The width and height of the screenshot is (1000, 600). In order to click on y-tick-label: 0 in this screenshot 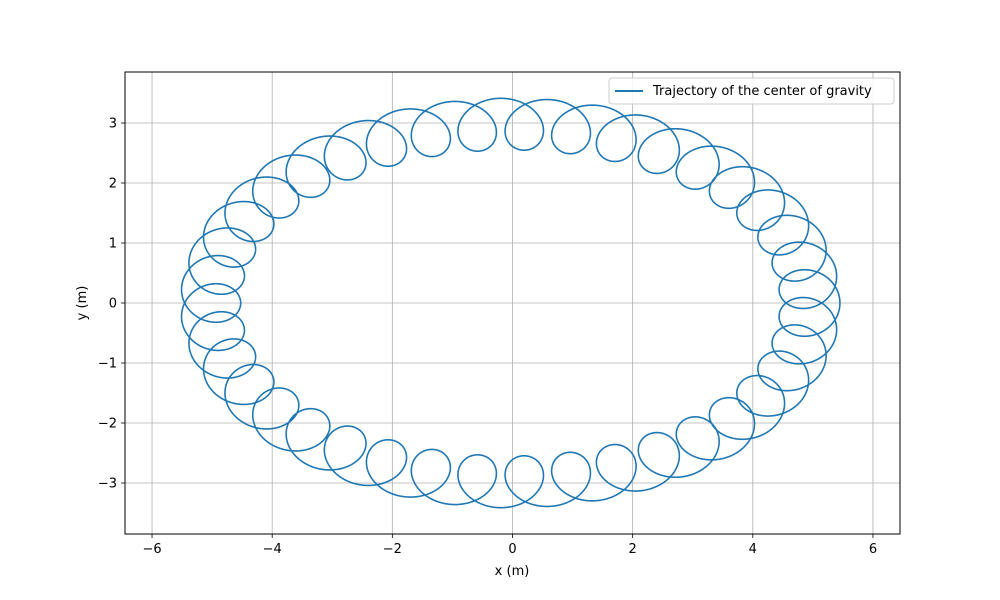, I will do `click(113, 304)`.